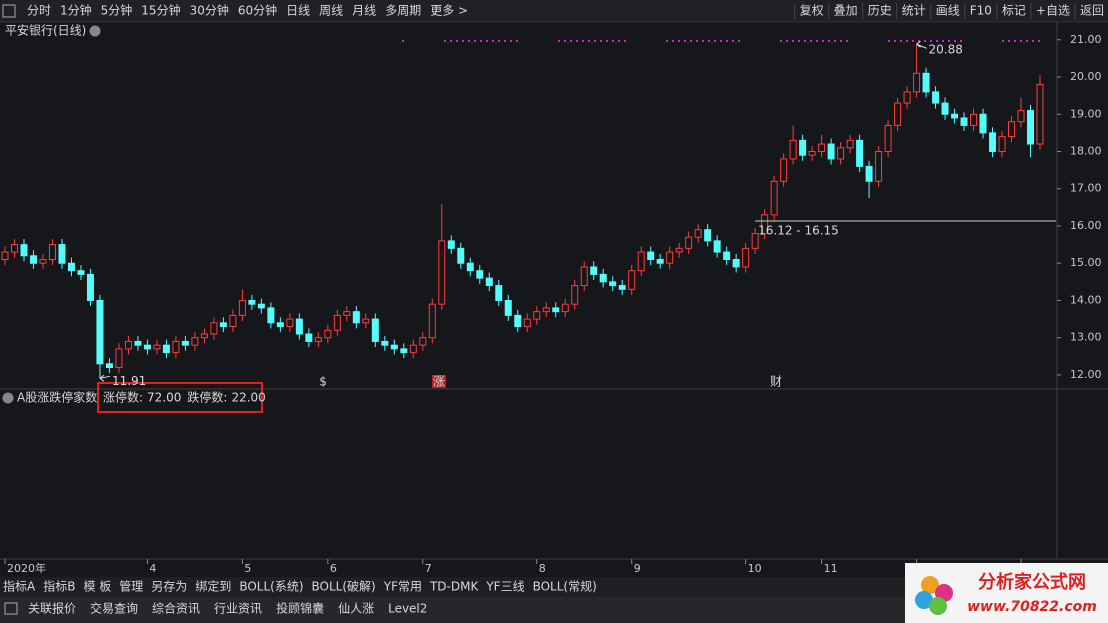 The image size is (1108, 623). What do you see at coordinates (257, 10) in the screenshot?
I see `period-button: 60分钟` at bounding box center [257, 10].